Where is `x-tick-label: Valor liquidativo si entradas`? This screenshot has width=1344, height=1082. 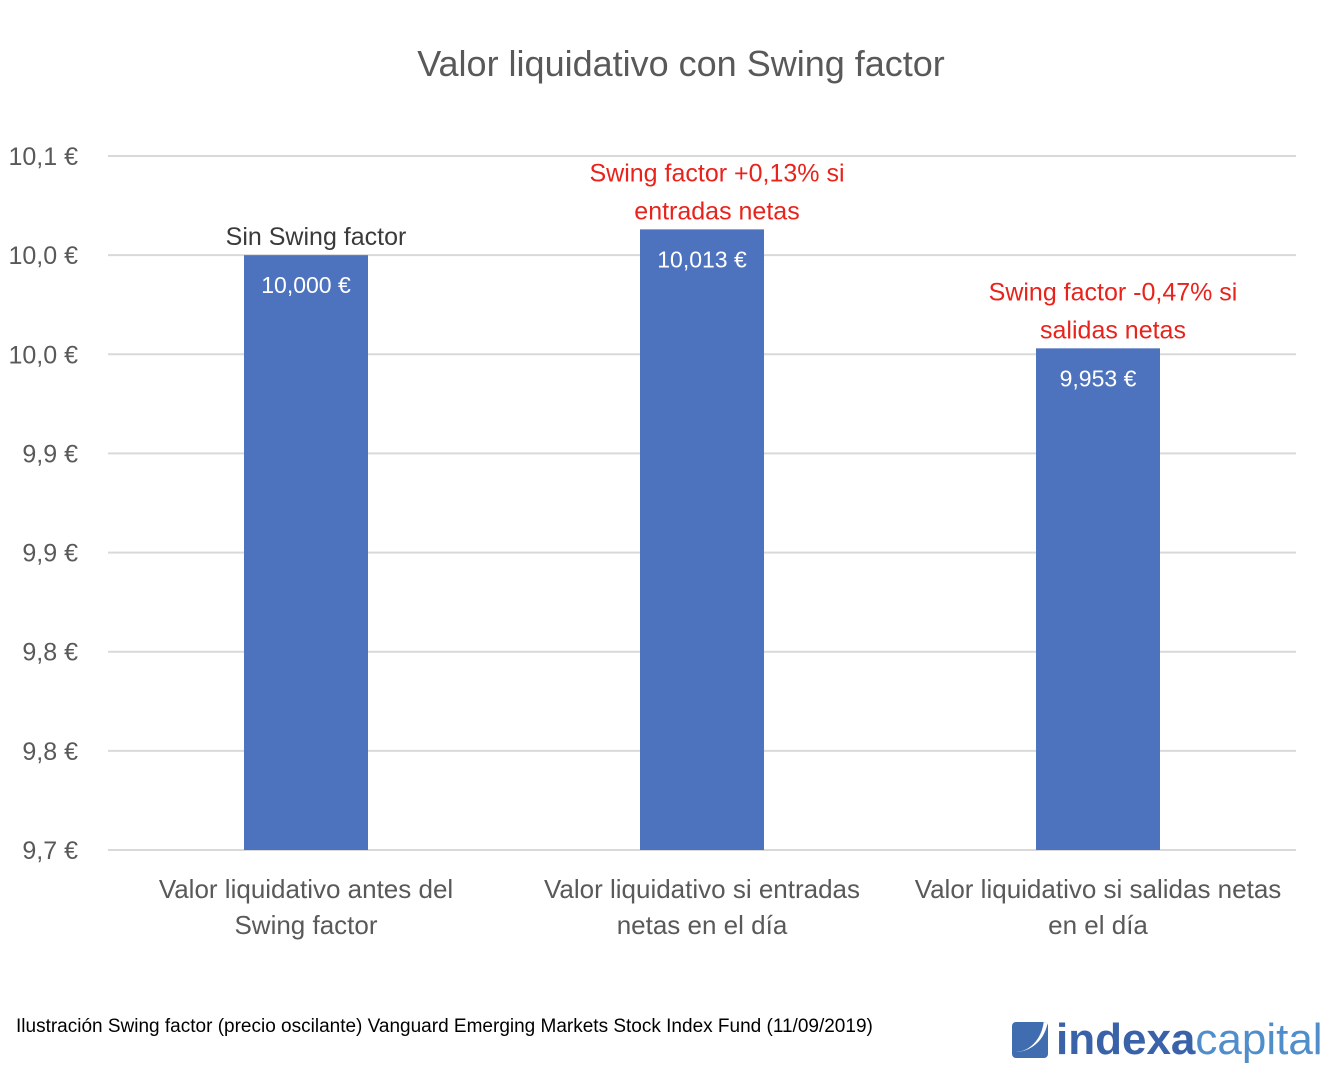 x-tick-label: Valor liquidativo si entradas is located at coordinates (702, 889).